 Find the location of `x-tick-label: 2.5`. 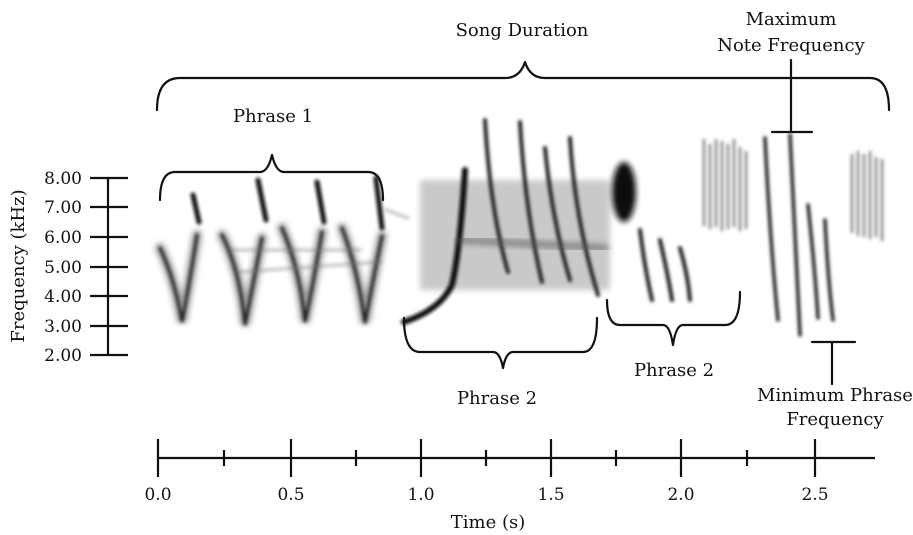

x-tick-label: 2.5 is located at coordinates (814, 495).